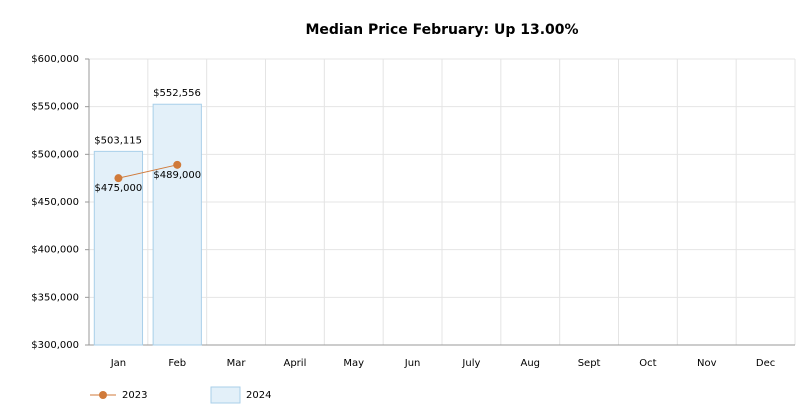 This screenshot has height=414, width=811. I want to click on legend-marker, so click(103, 395).